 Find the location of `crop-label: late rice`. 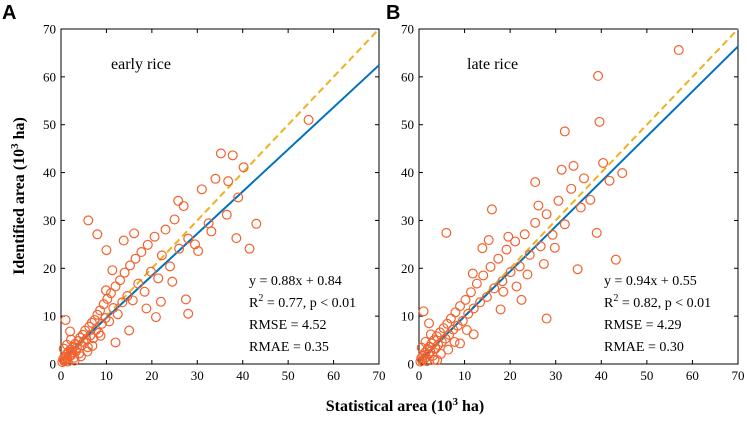

crop-label: late rice is located at coordinates (492, 64).